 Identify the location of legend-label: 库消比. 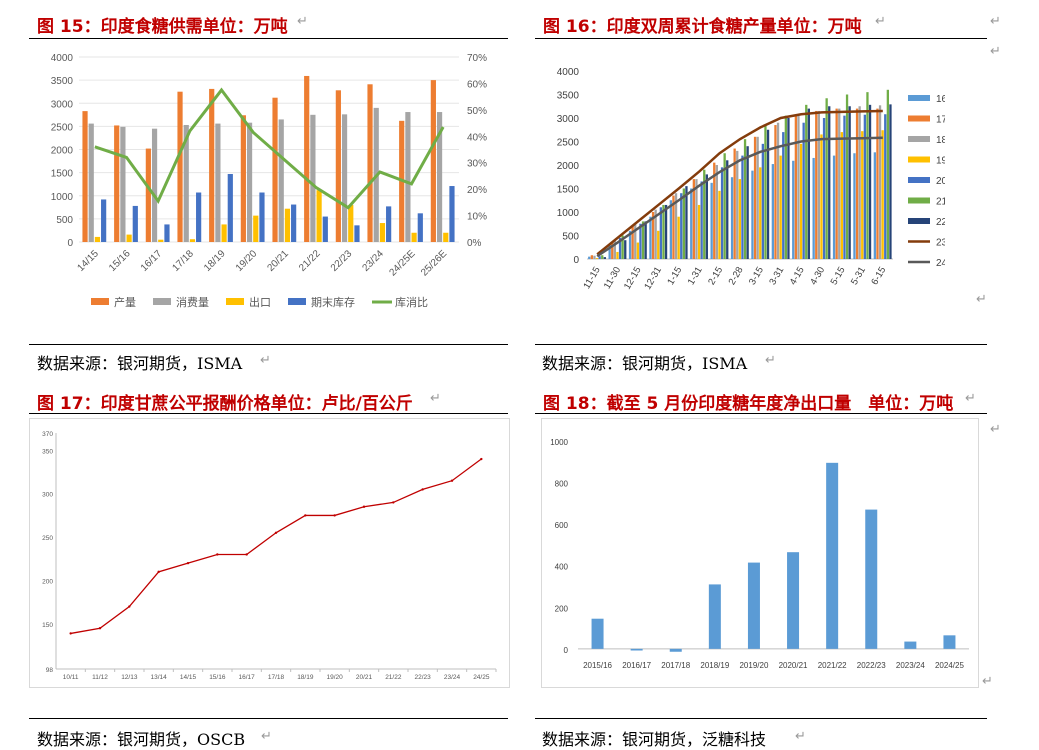
(411, 302).